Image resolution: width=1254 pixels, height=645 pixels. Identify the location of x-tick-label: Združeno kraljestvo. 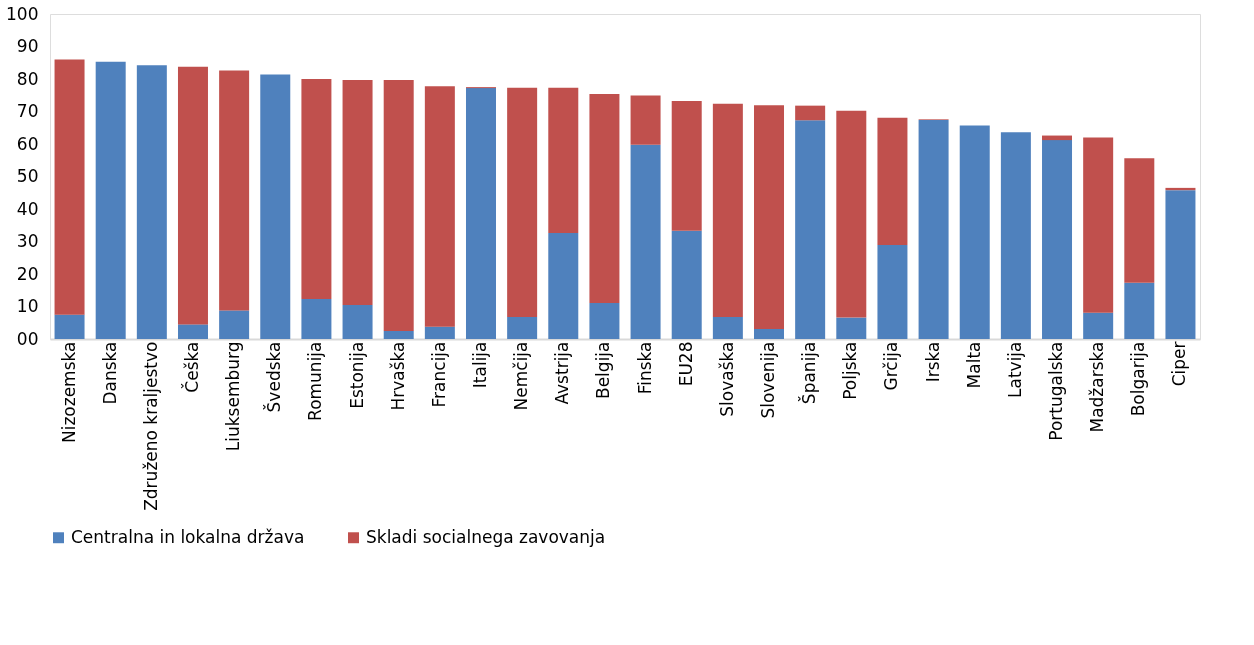
(150, 426).